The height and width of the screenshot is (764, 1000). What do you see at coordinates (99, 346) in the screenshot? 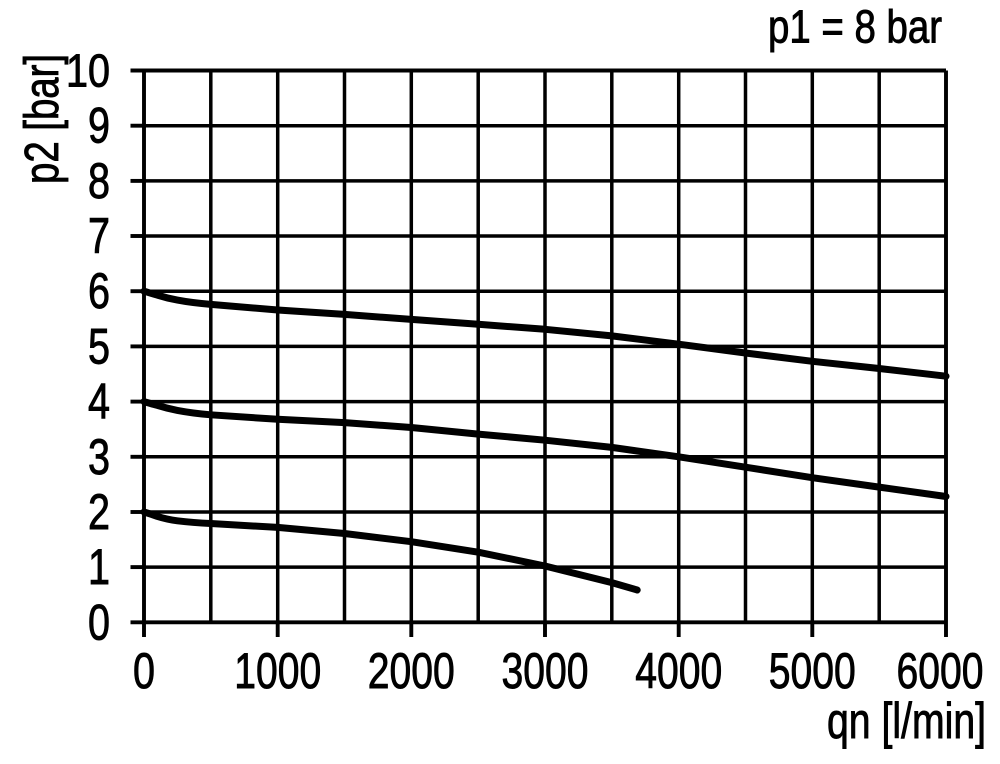
I see `svg-text: 5` at bounding box center [99, 346].